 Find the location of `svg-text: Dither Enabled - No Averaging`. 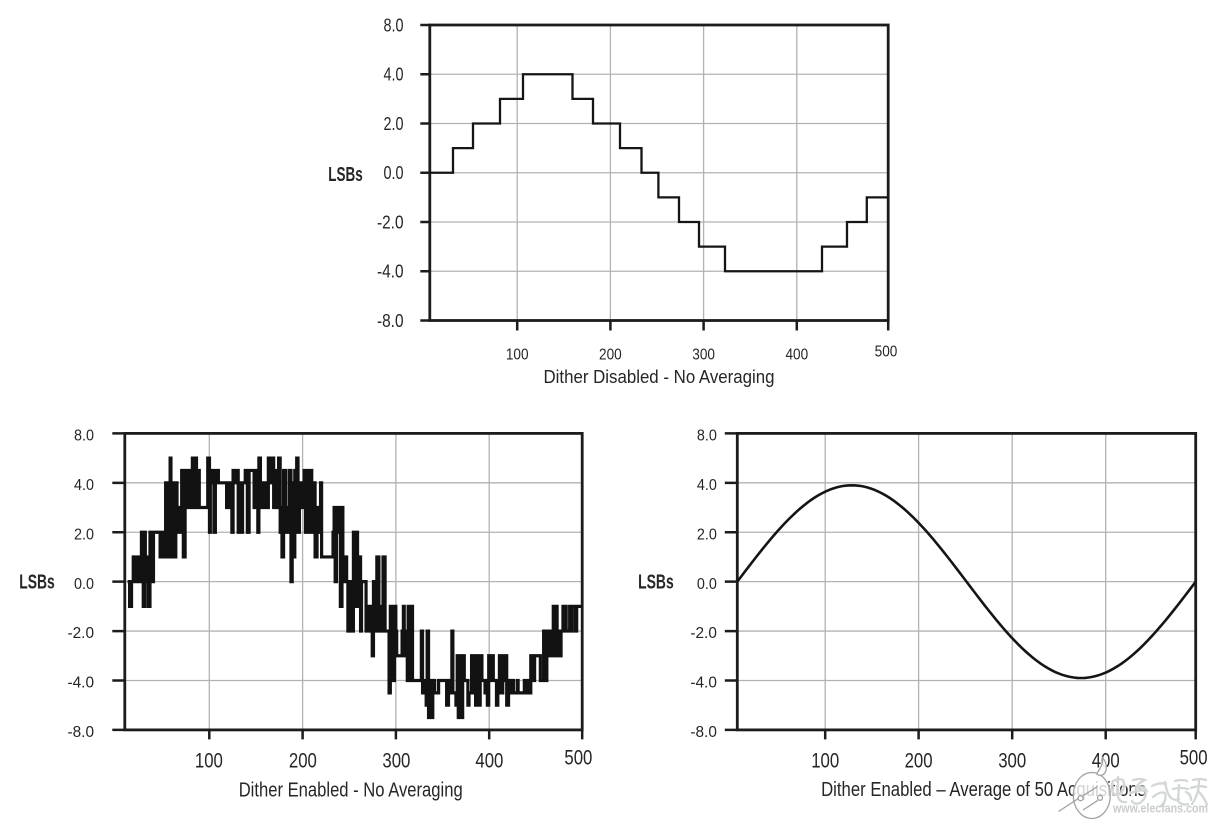

svg-text: Dither Enabled - No Averaging is located at coordinates (351, 791).